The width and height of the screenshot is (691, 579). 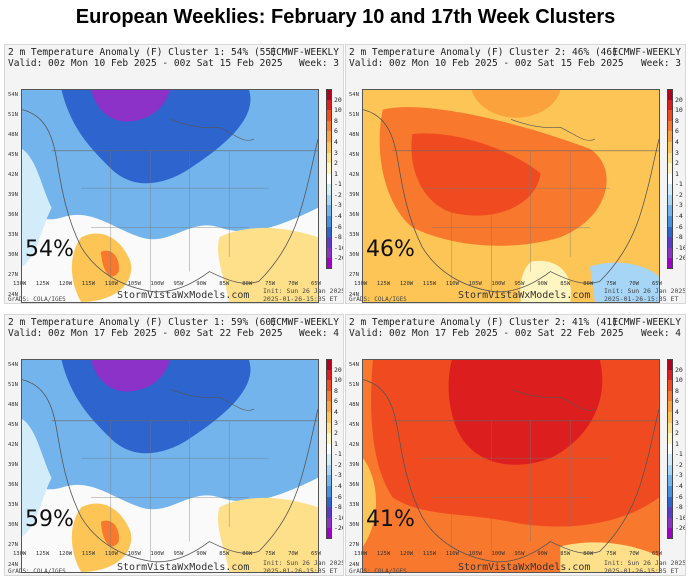 What do you see at coordinates (476, 174) in the screenshot?
I see `extreme-warm-anomaly-region` at bounding box center [476, 174].